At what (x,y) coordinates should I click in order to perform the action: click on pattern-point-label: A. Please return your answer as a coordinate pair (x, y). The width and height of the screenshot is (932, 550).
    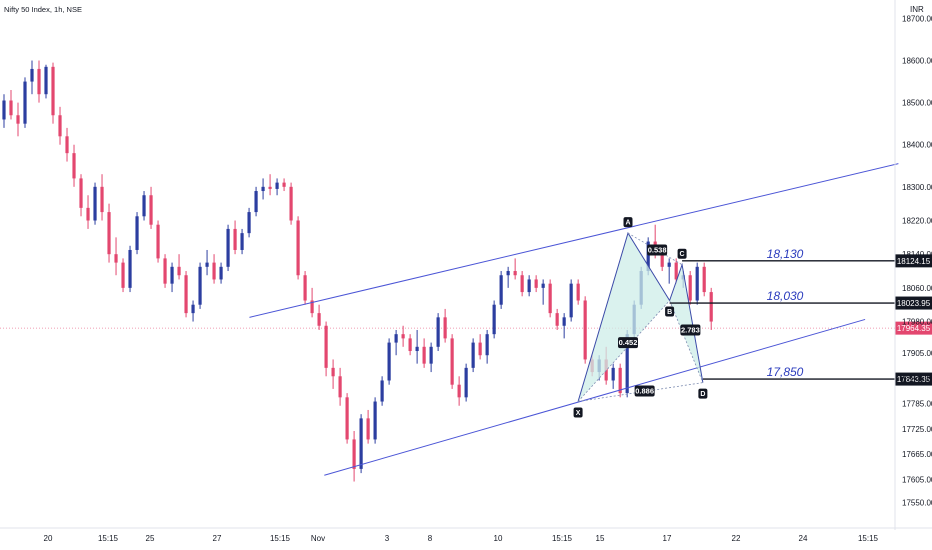
    Looking at the image, I should click on (627, 223).